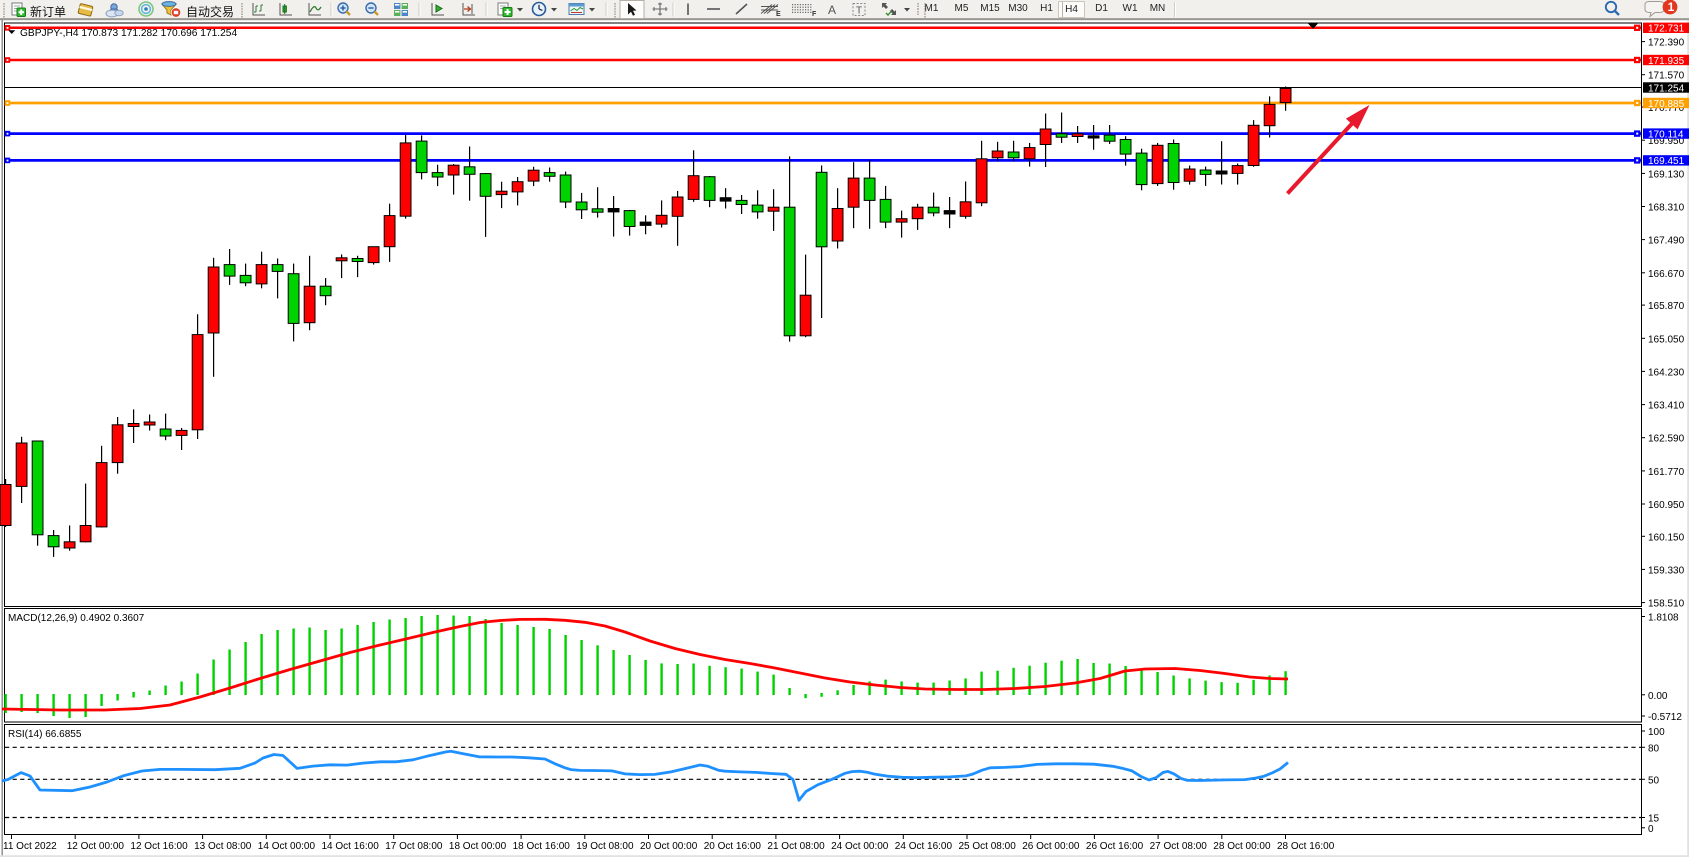 This screenshot has height=857, width=1689. What do you see at coordinates (1666, 43) in the screenshot?
I see `svg-text: 172.390` at bounding box center [1666, 43].